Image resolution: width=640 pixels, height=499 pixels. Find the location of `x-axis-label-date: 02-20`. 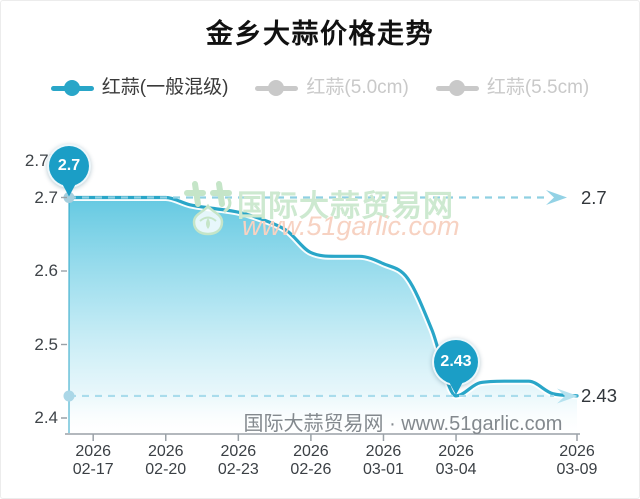

x-axis-label-date: 02-20 is located at coordinates (166, 469).